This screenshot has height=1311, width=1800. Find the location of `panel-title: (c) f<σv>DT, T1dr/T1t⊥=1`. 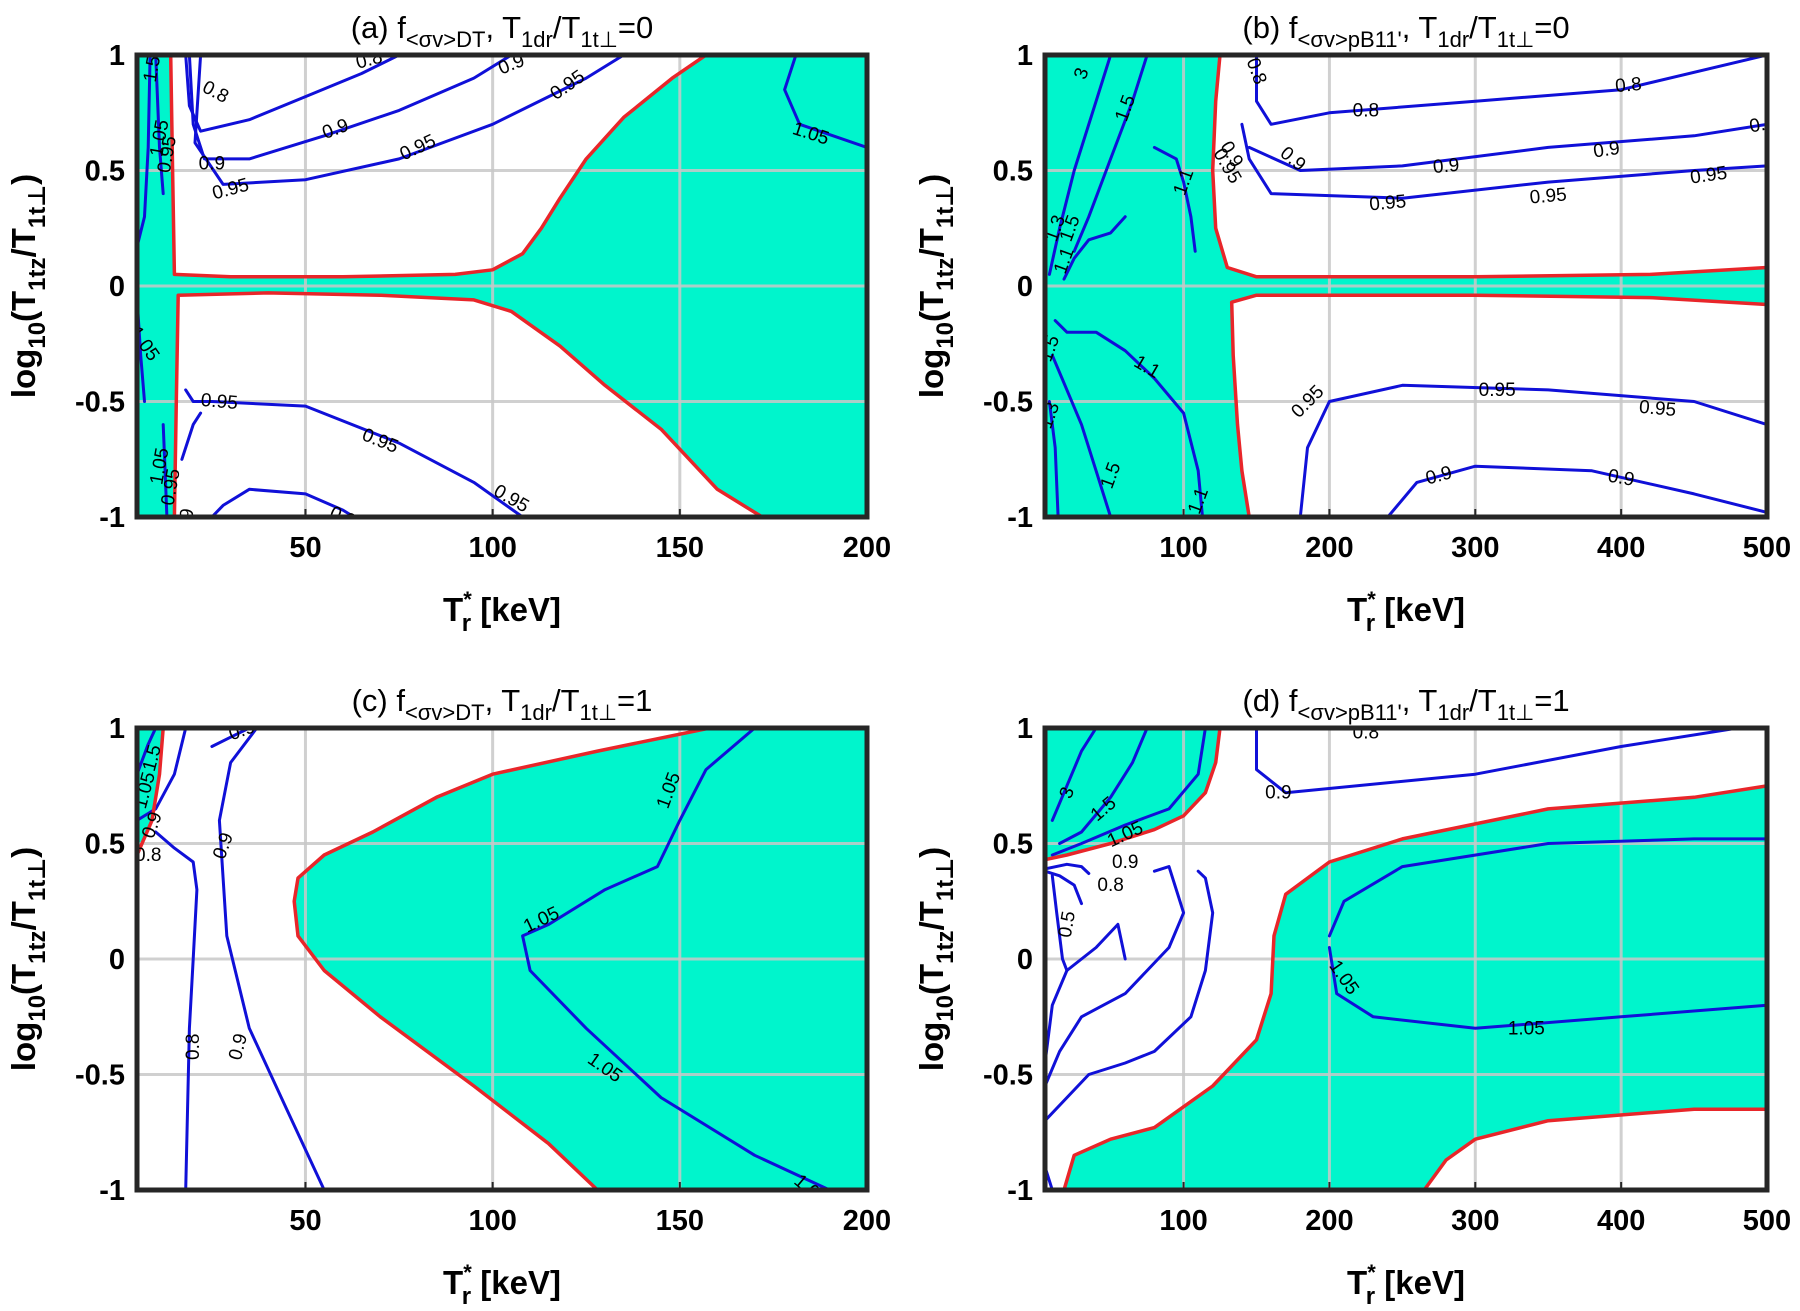

panel-title: (c) f<σv>DT, T1dr/T1t⊥=1 is located at coordinates (502, 704).